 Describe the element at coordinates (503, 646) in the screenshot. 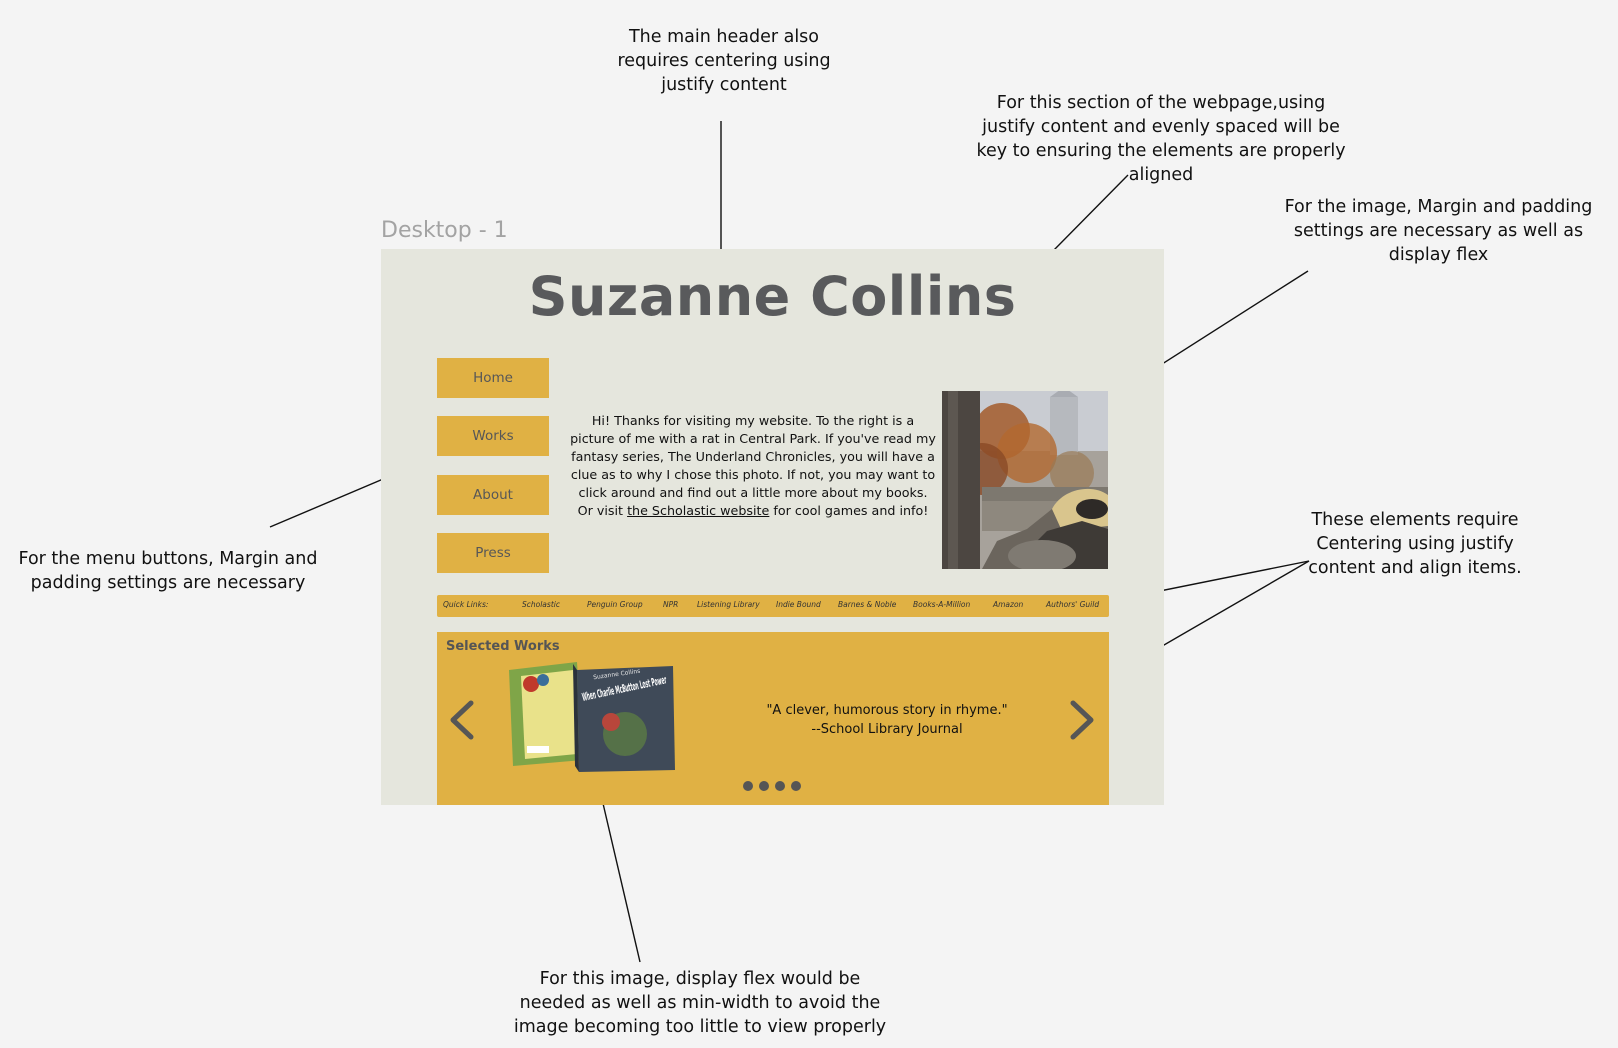

I see `selected-works-title: Selected Works` at that location.